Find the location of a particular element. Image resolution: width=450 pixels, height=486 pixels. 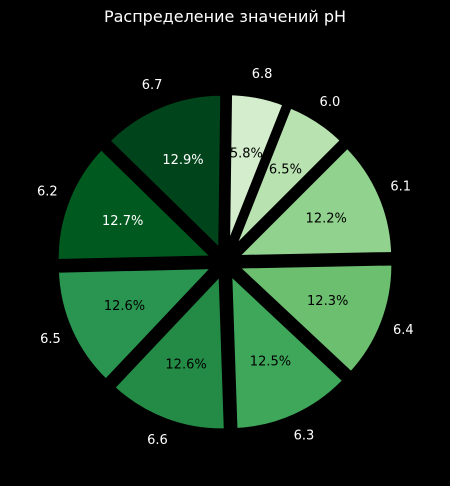

percent-label-6-1: 12.2% is located at coordinates (326, 218).